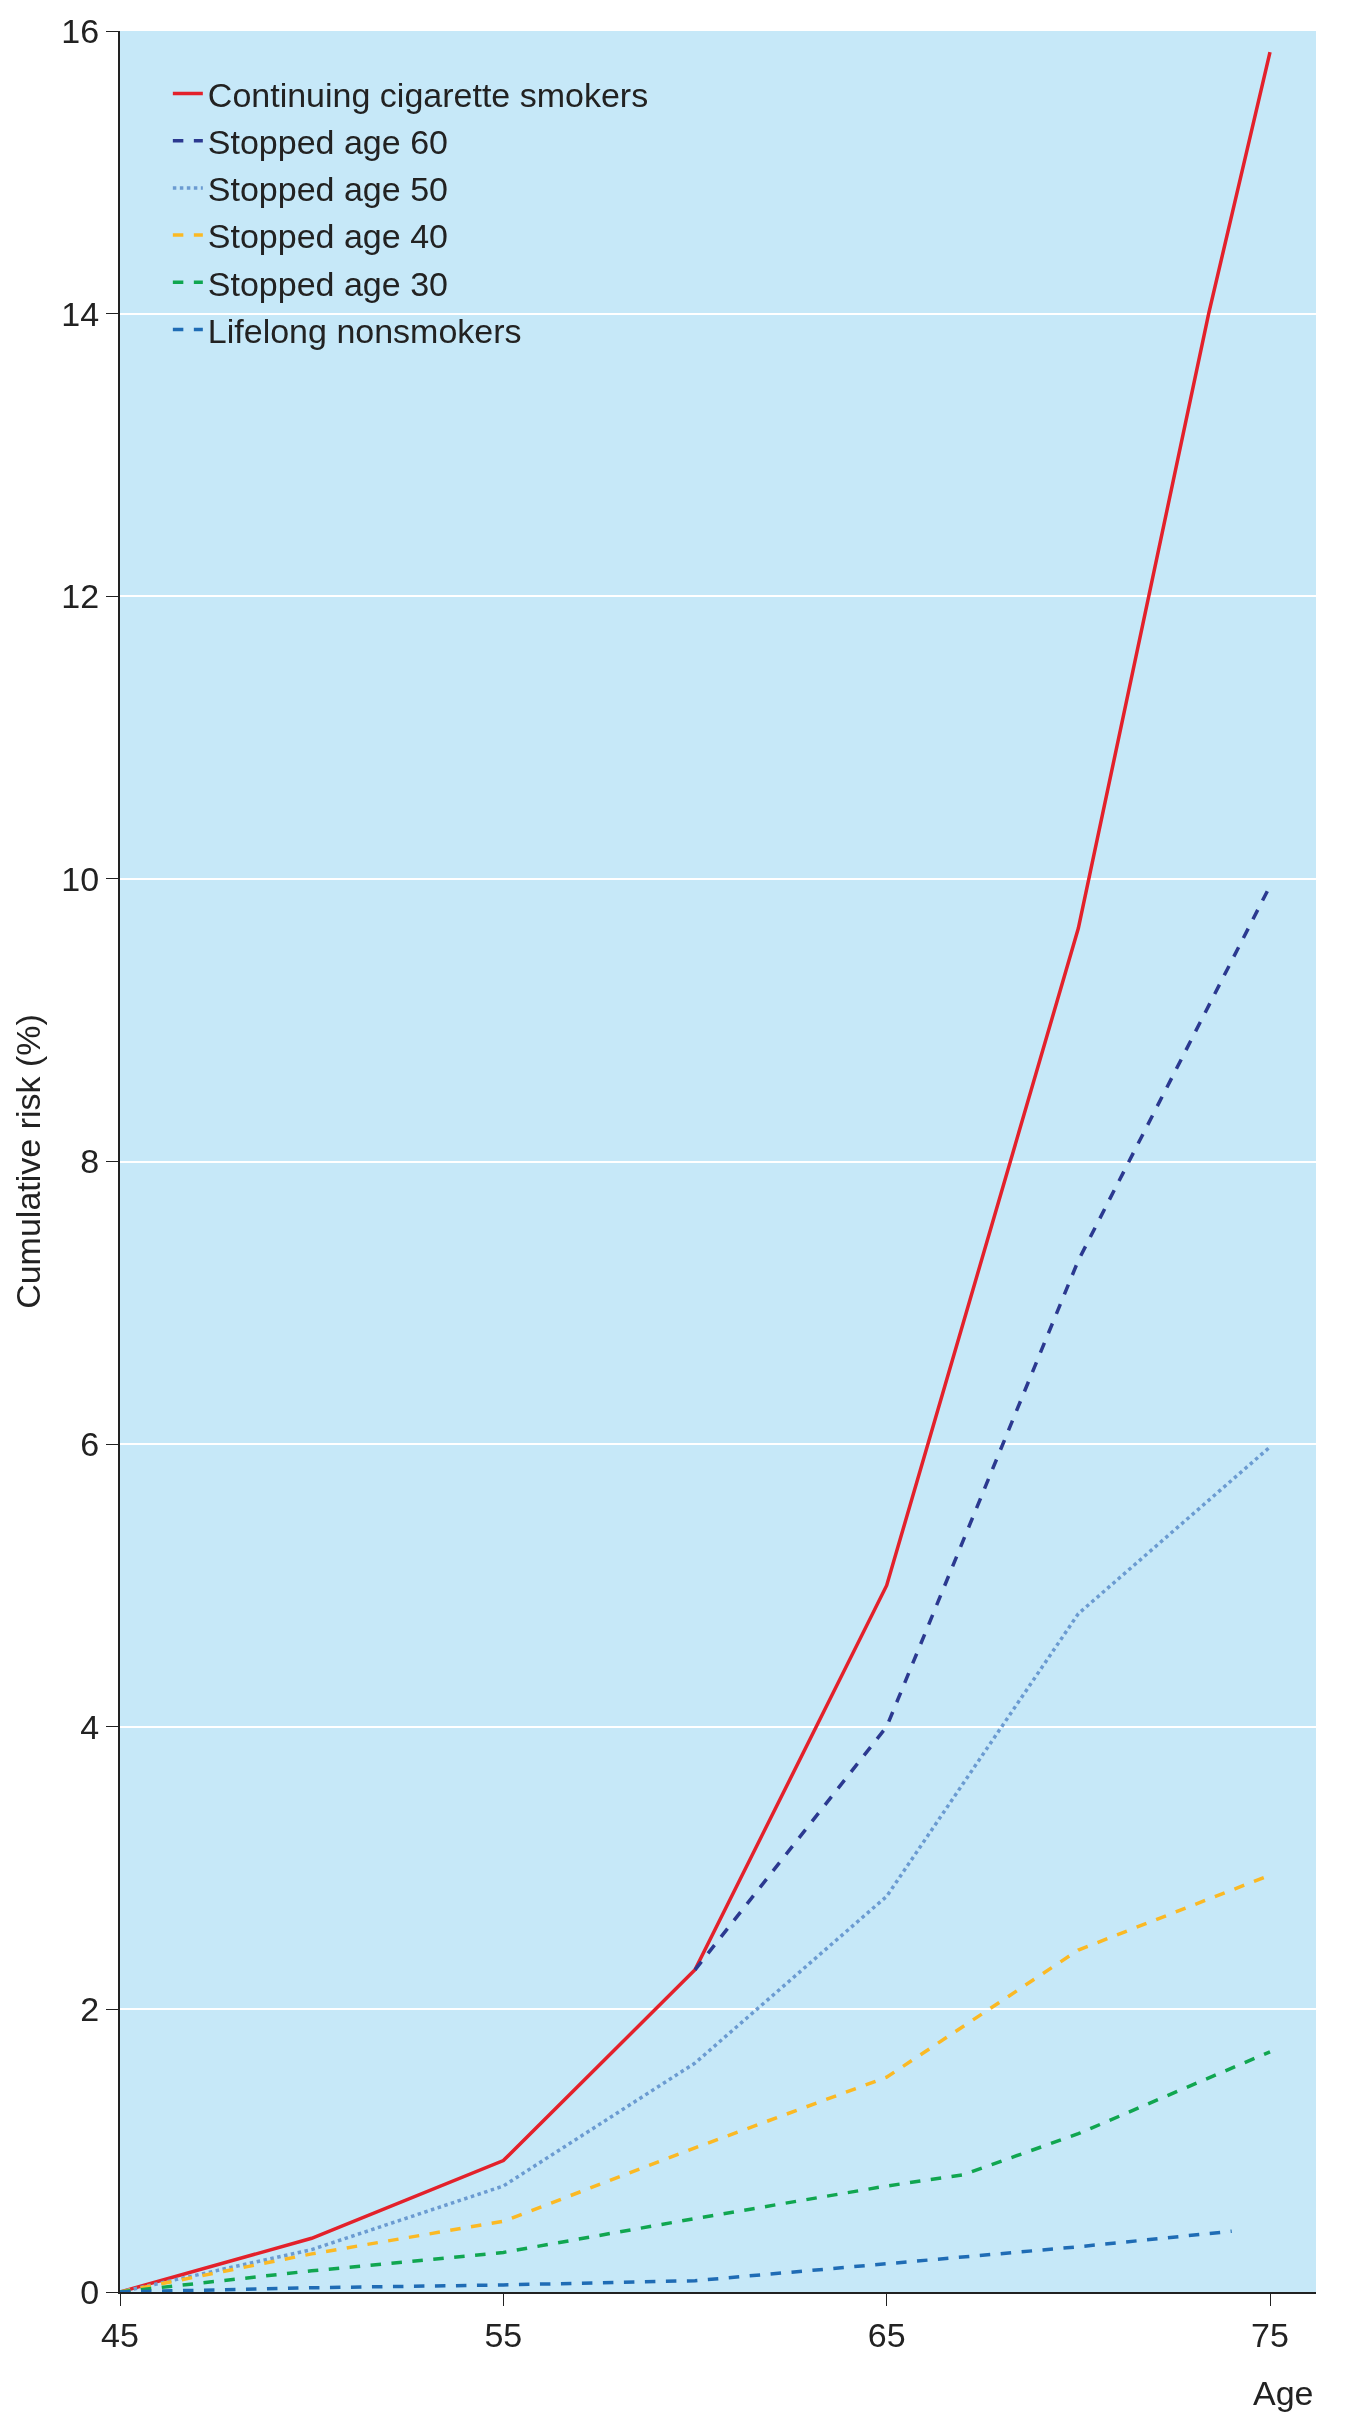 The height and width of the screenshot is (2412, 1356). I want to click on x-tick-label: 65, so click(886, 2334).